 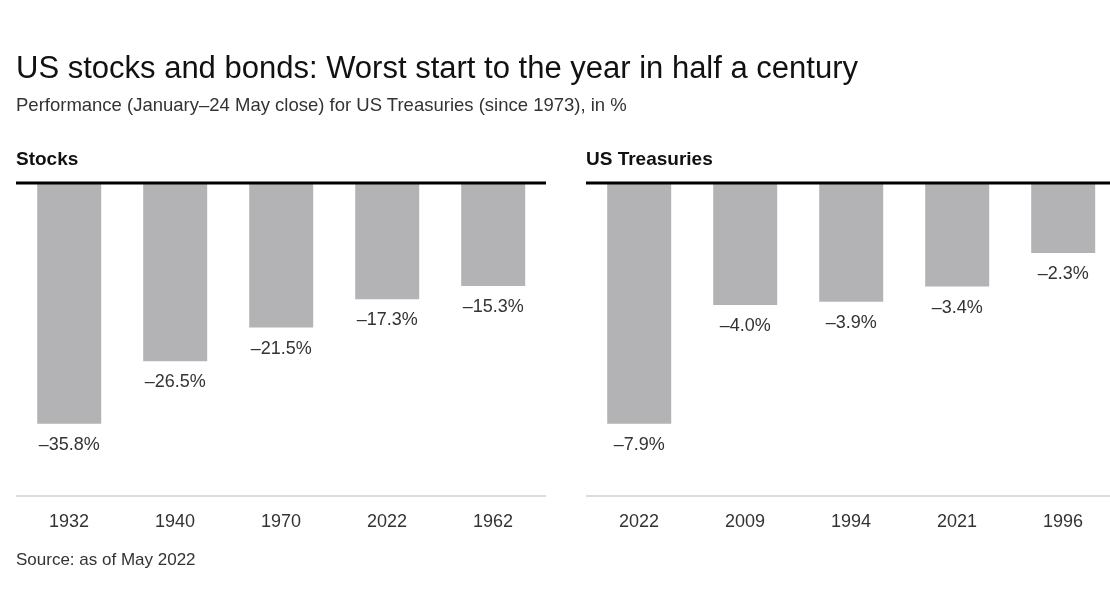 I want to click on data-label: –21.5%, so click(x=281, y=347).